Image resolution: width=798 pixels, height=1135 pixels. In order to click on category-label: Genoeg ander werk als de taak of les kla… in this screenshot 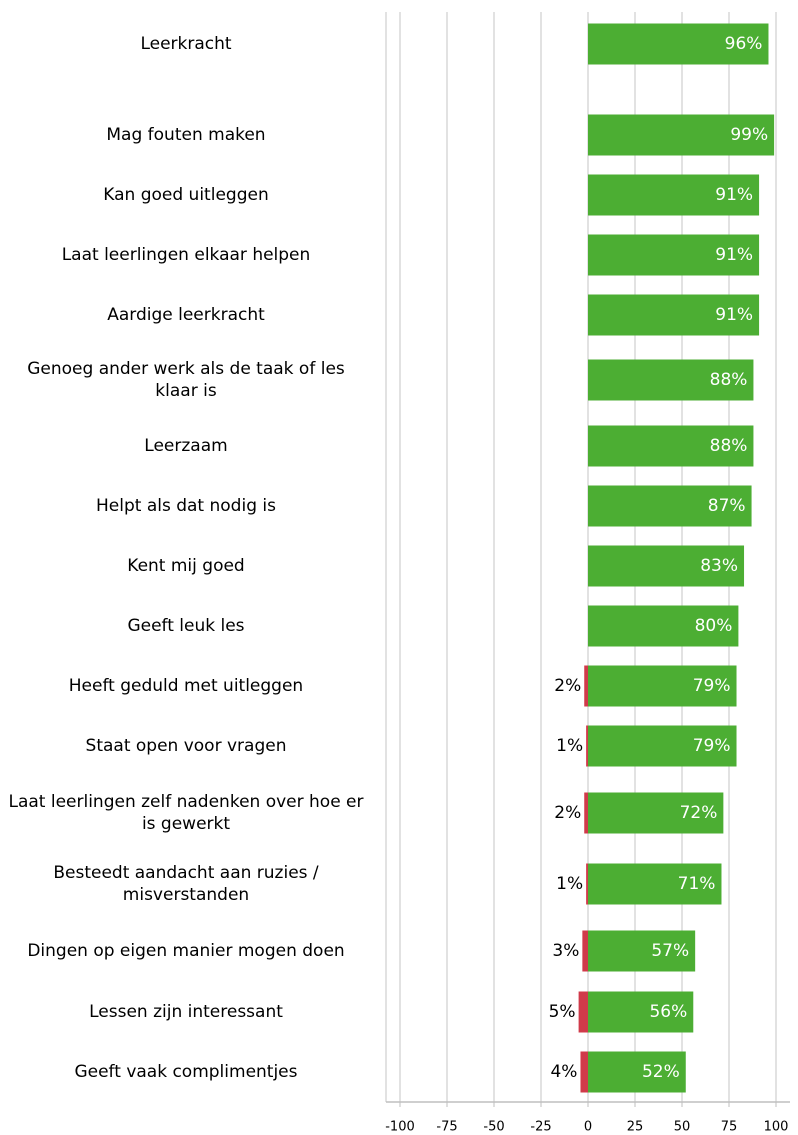, I will do `click(186, 380)`.